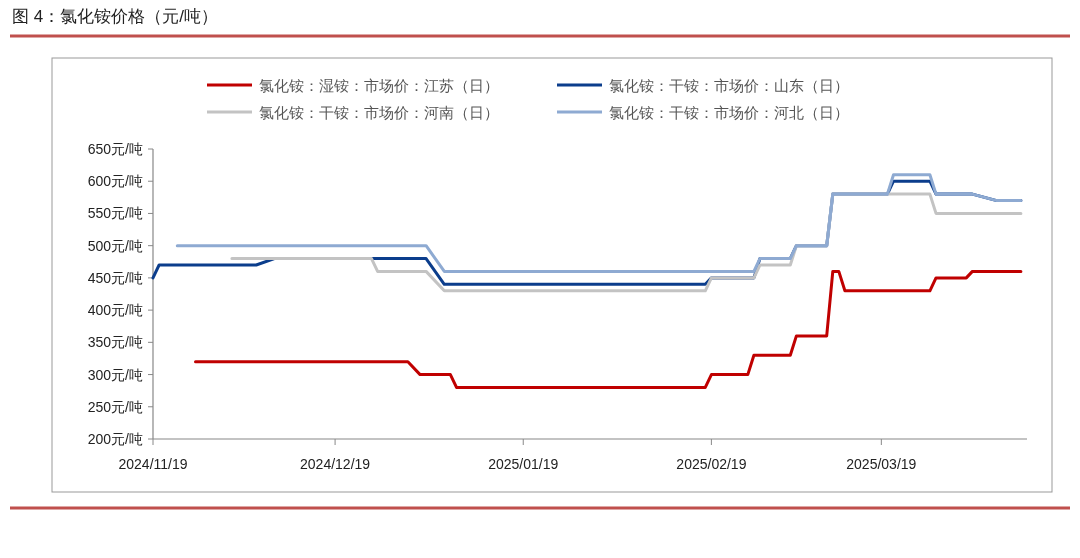 The image size is (1080, 558). I want to click on legend-label: 氯化铵：干铵：市场价：山东（日）, so click(729, 85).